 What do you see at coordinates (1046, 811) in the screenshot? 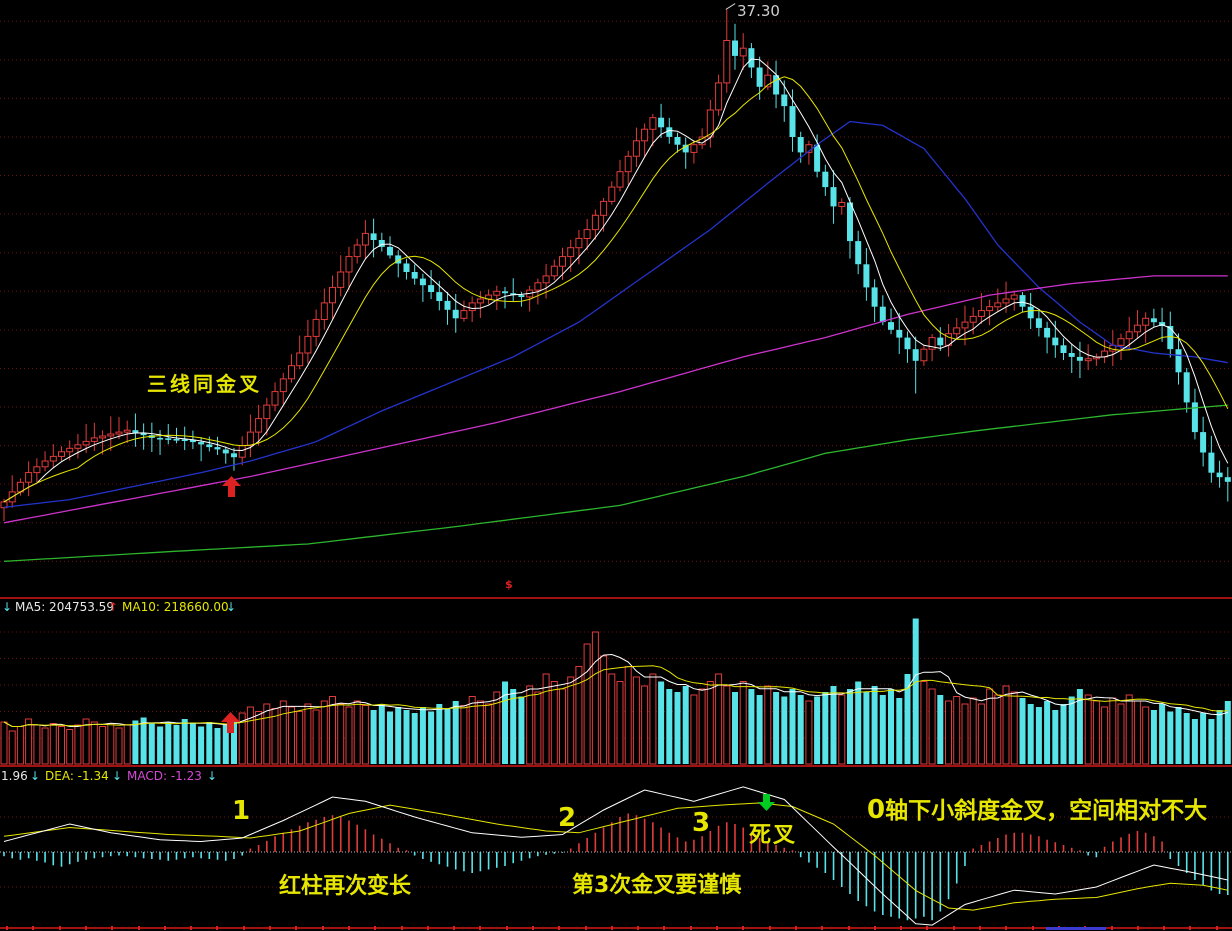
I see `zero-axis-rest: 轴下小斜度金叉，空间相对不大` at bounding box center [1046, 811].